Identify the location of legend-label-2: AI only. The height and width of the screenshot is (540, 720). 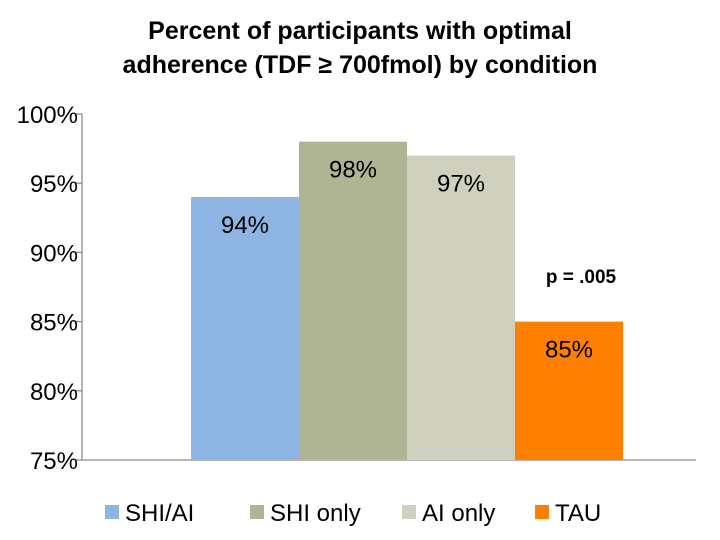
(458, 513).